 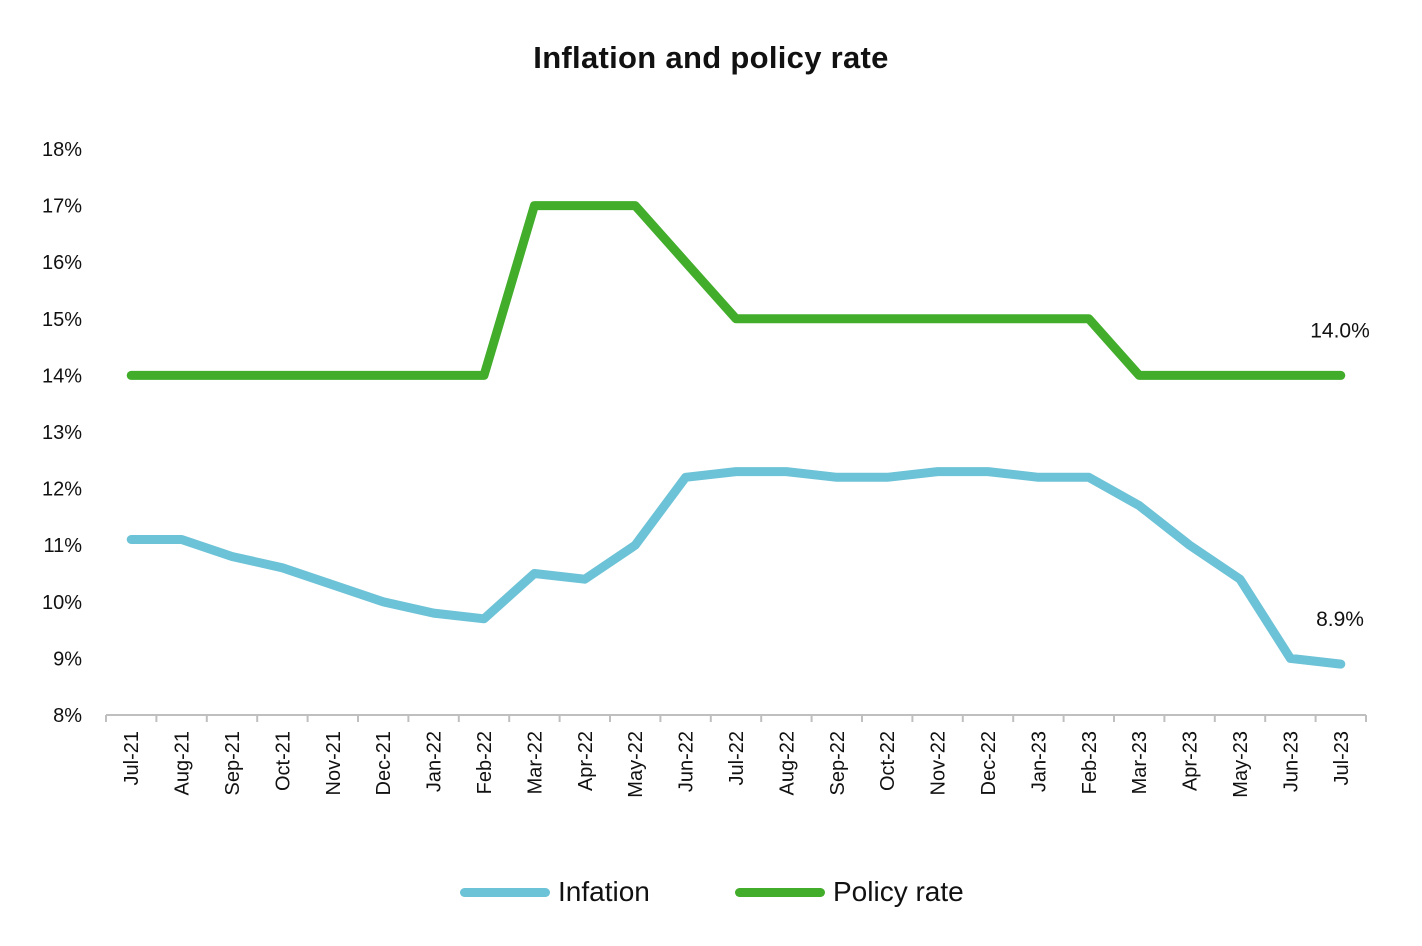 I want to click on y-axis-ticks: 8% 9% 10% 11% 12% 13% 14% 15% 16% 17% 18%, so click(x=62, y=433).